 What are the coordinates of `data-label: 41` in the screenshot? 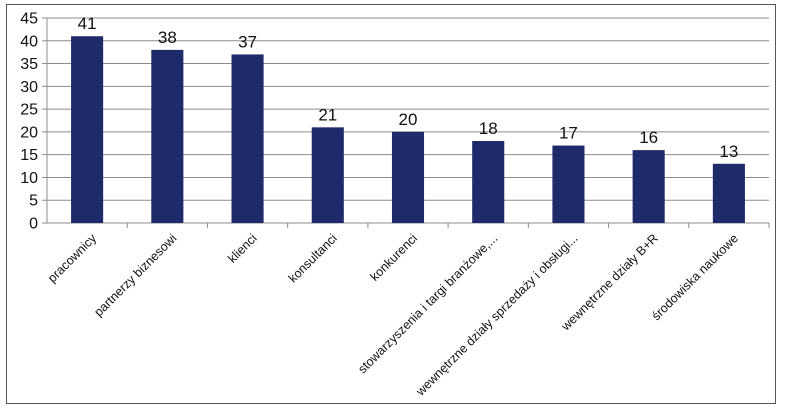 It's located at (87, 23).